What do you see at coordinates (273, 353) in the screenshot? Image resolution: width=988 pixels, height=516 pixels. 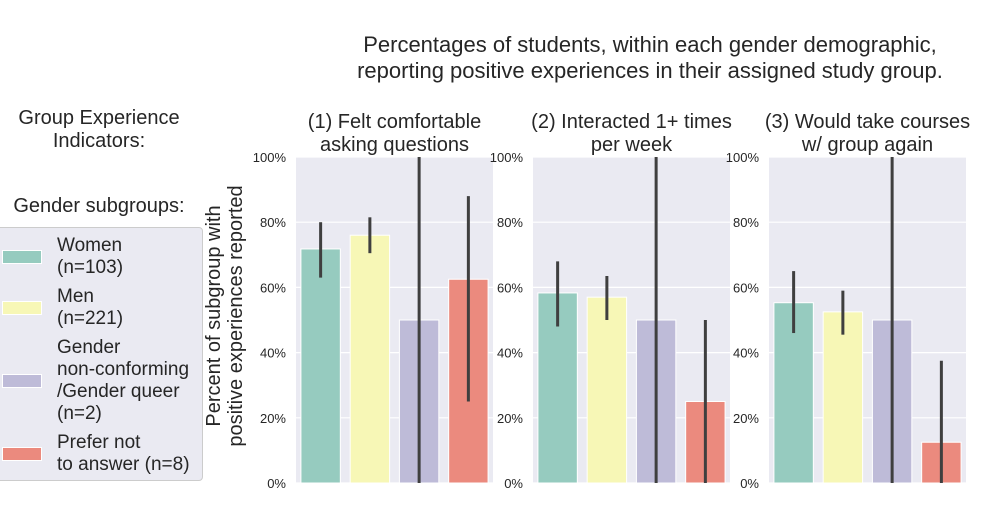 I see `panel-1-y-tick-label: 40%` at bounding box center [273, 353].